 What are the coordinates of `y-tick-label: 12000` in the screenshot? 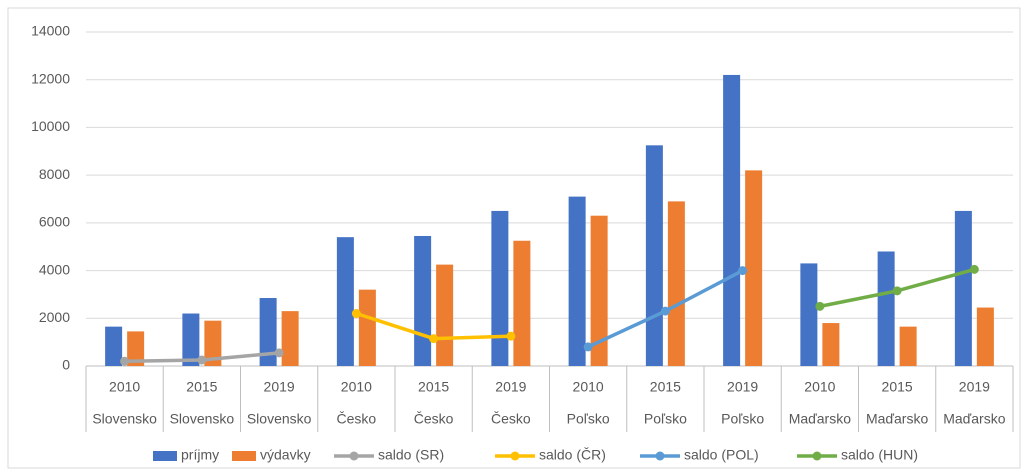 It's located at (50, 78).